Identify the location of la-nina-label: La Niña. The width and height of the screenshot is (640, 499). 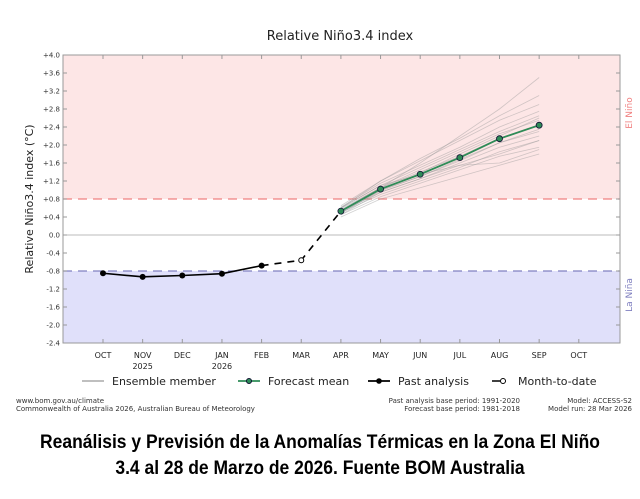
(630, 295).